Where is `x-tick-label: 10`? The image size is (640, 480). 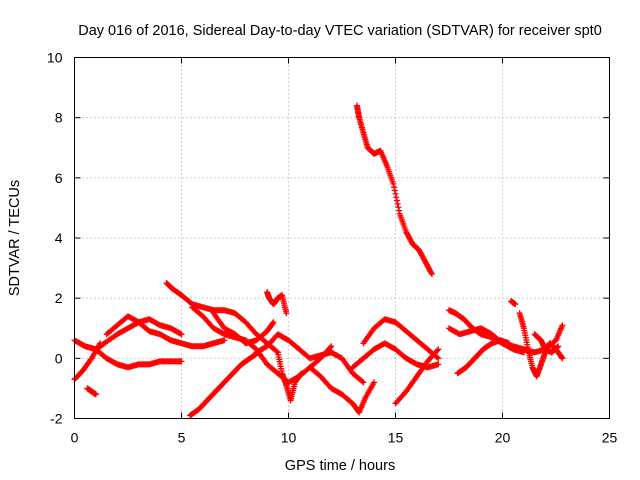
x-tick-label: 10 is located at coordinates (289, 438).